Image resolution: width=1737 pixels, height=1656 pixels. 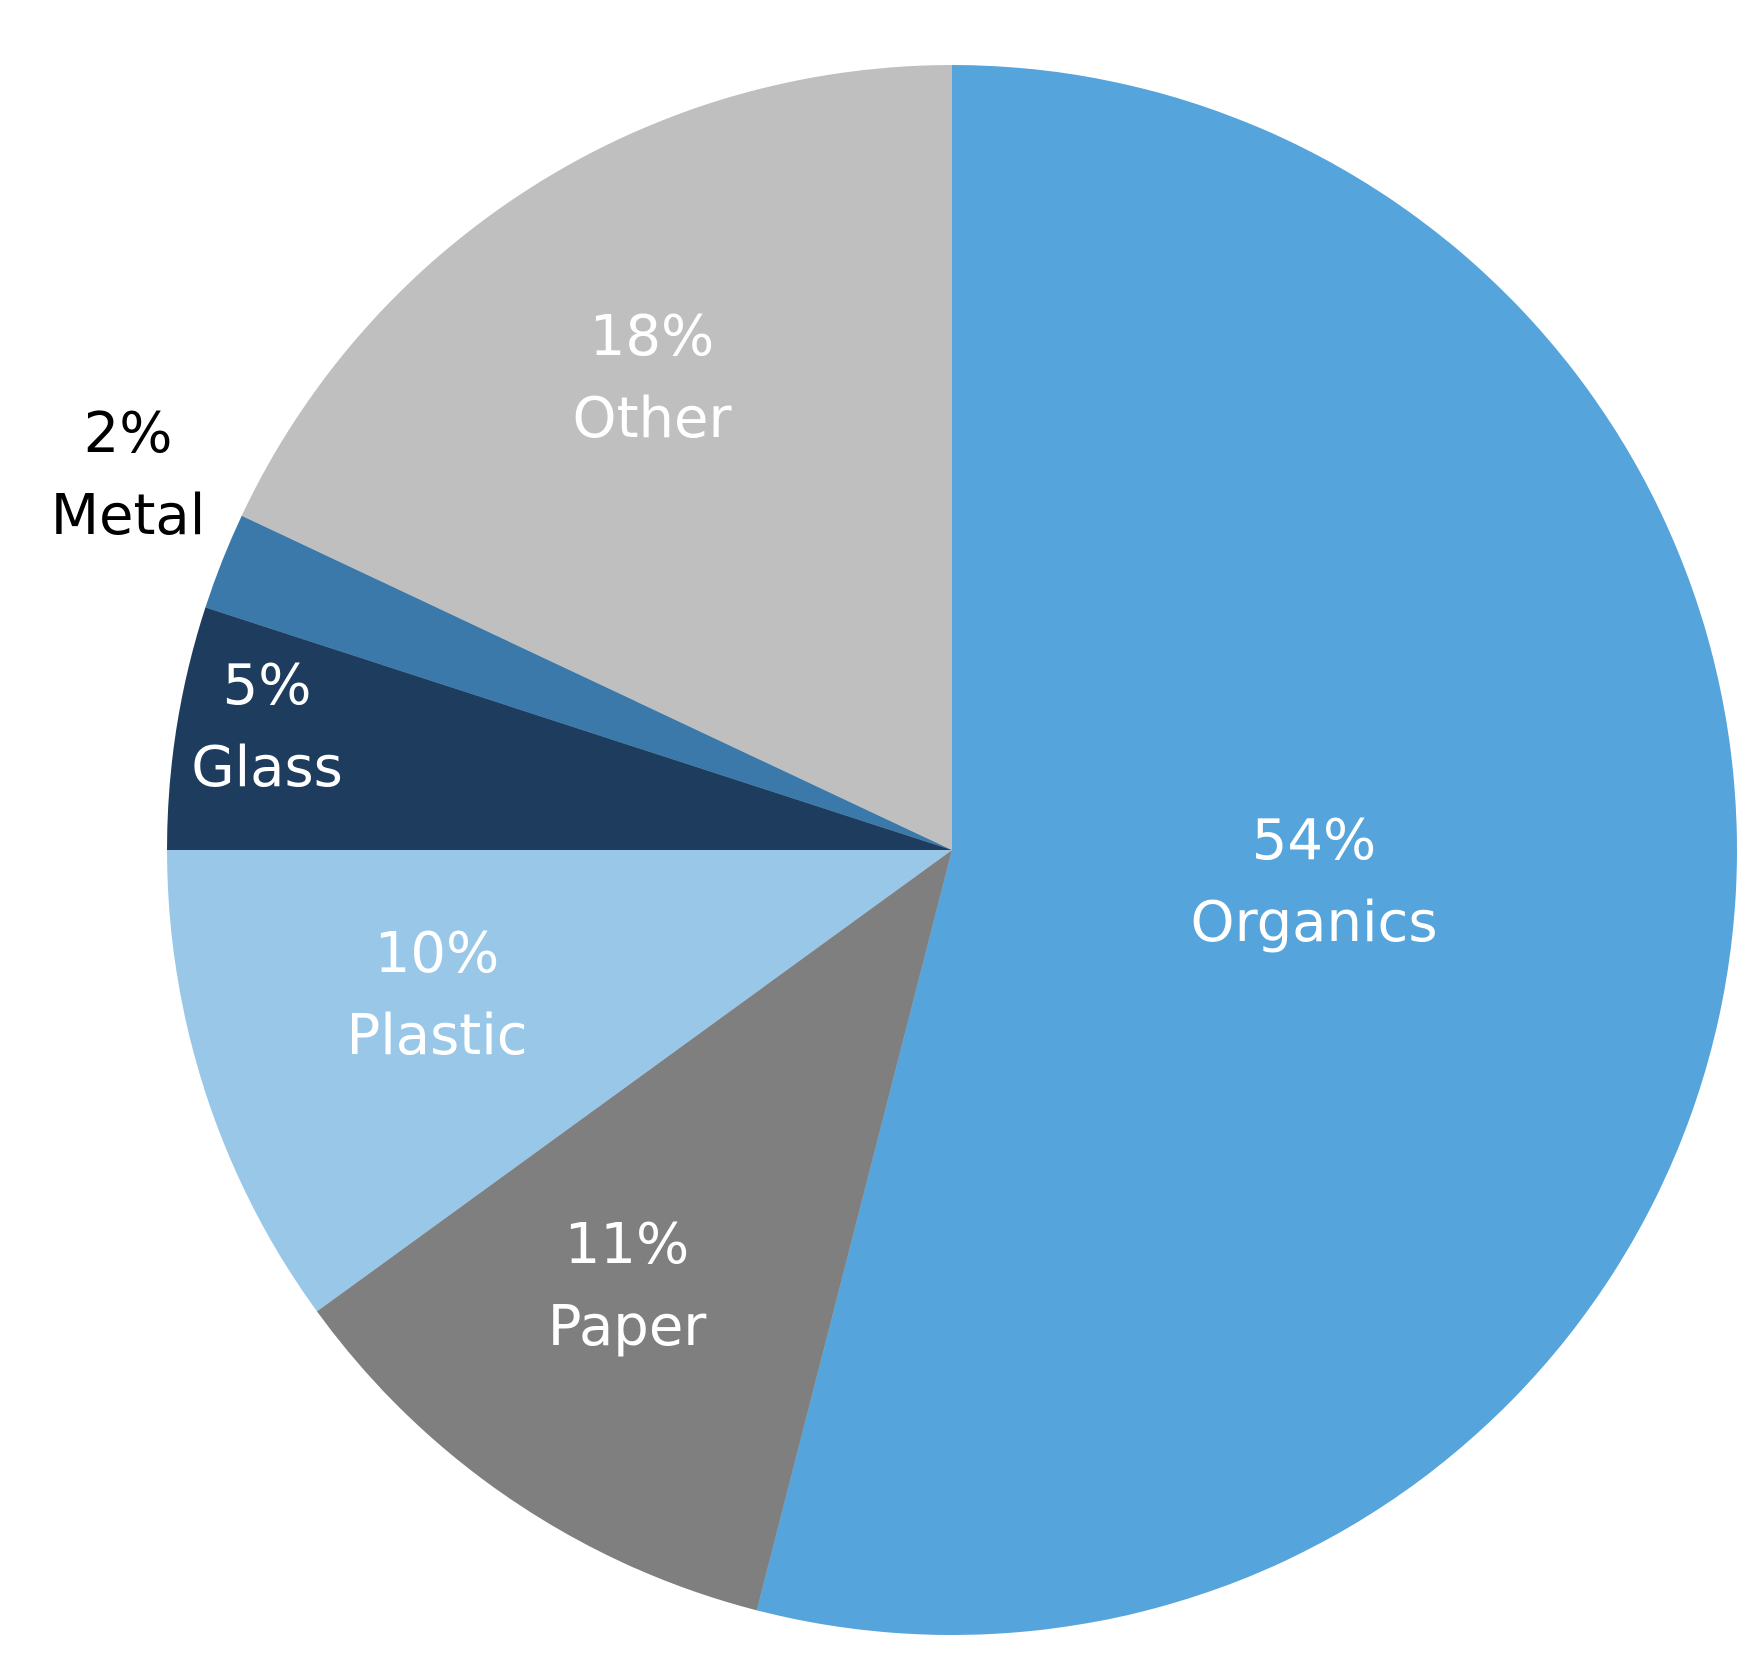 What do you see at coordinates (628, 1326) in the screenshot?
I see `slice-category-paper: Paper` at bounding box center [628, 1326].